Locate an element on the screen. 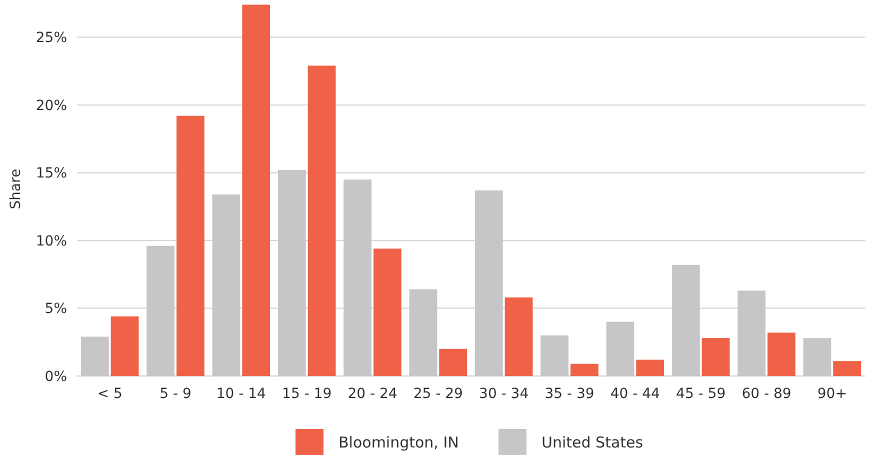 The height and width of the screenshot is (455, 871). x-tick-label: 40 - 44 is located at coordinates (635, 394).